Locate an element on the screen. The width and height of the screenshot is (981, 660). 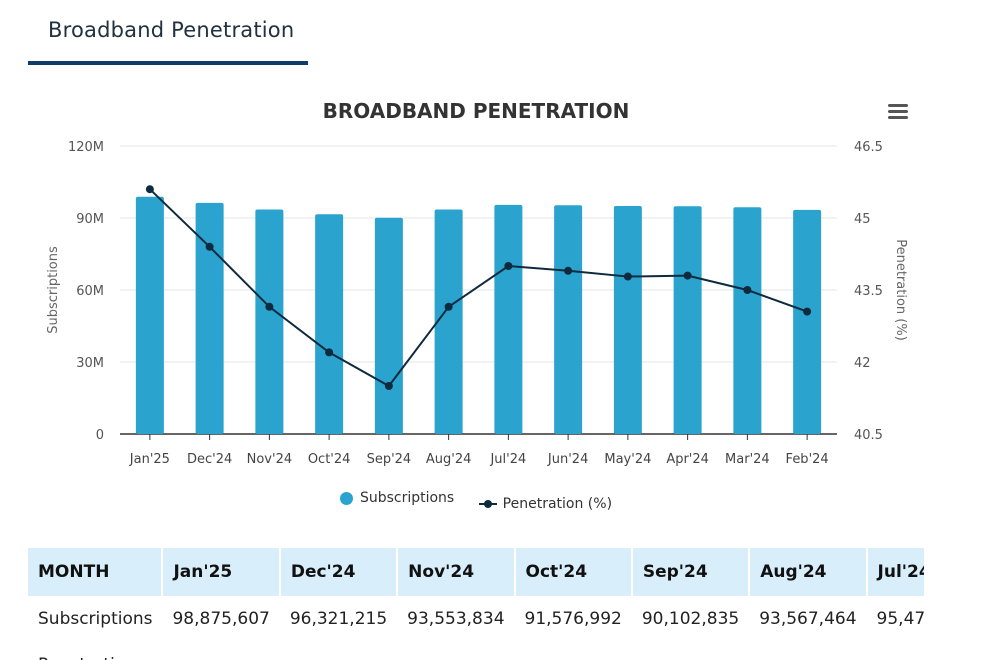
table-cell: 96,321,215 is located at coordinates (338, 619).